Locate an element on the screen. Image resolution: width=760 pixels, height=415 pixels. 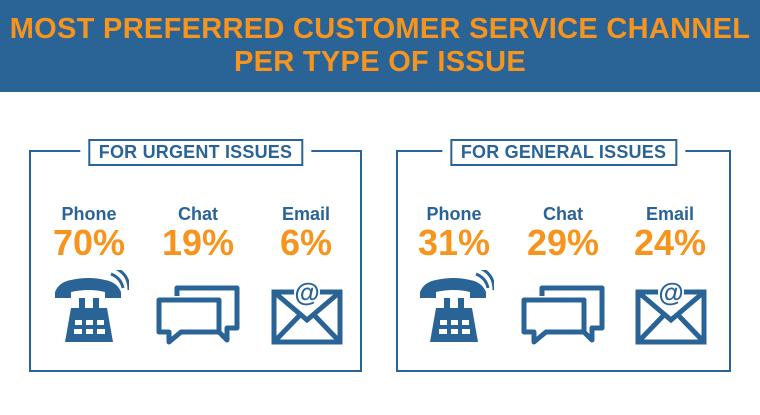
urgent-phone-value: 70% is located at coordinates (89, 242).